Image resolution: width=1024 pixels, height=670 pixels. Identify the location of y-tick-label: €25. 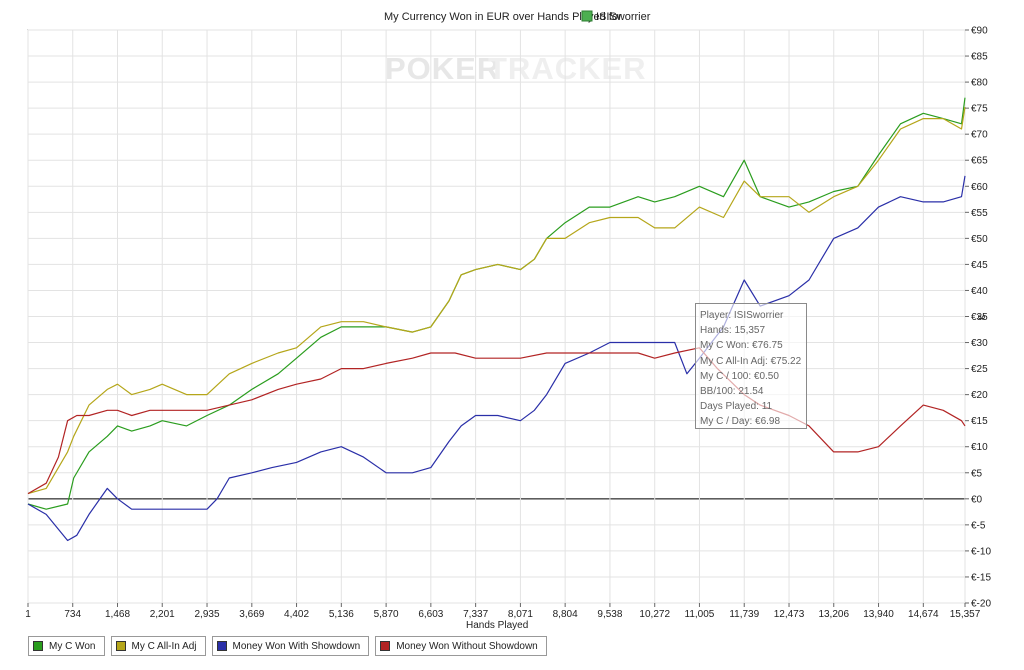
(979, 369).